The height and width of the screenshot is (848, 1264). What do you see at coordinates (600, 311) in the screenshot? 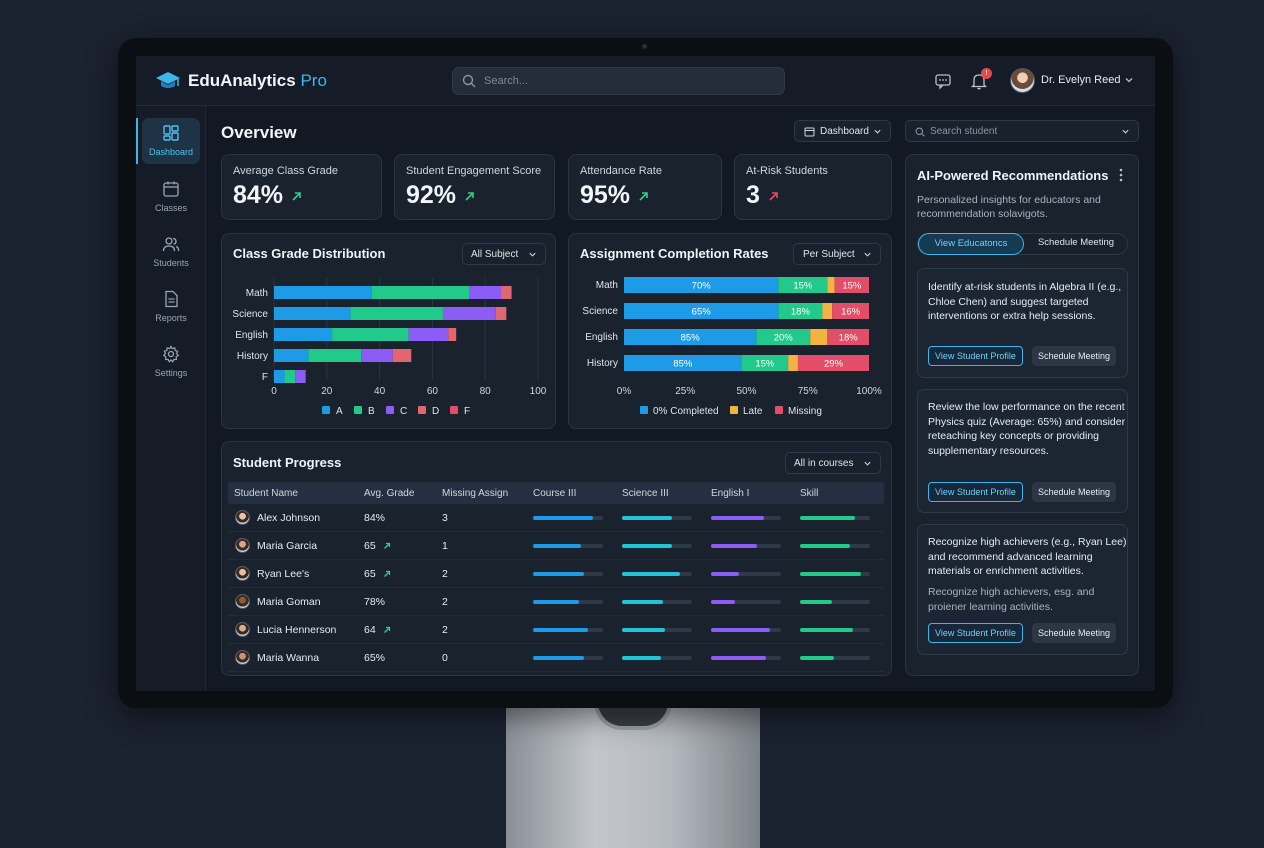
I see `category-label: Science` at bounding box center [600, 311].